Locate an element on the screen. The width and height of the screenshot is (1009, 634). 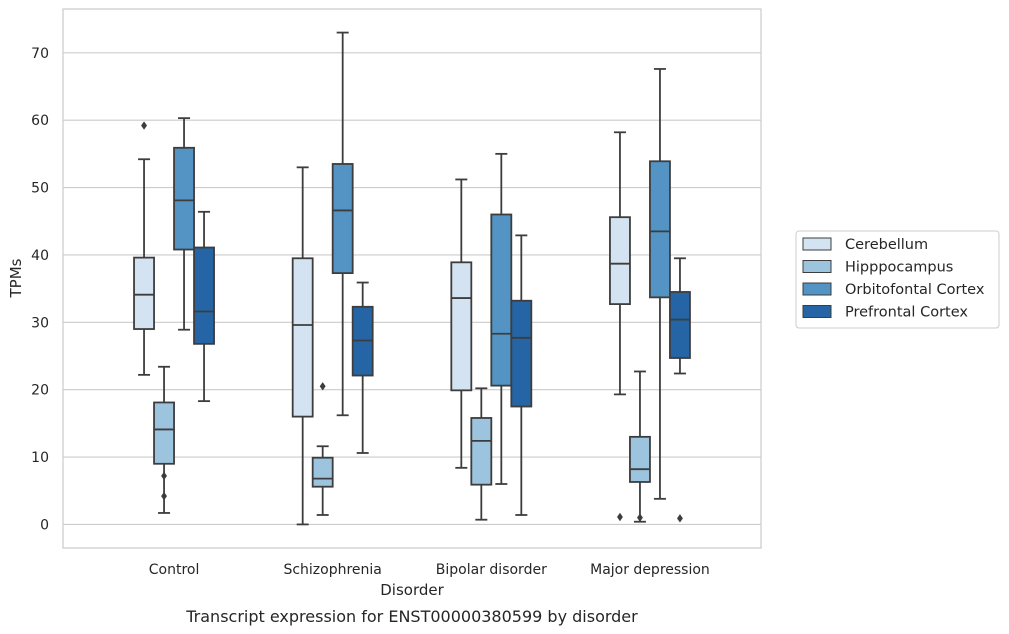
y-tick-label: 50 is located at coordinates (40, 189).